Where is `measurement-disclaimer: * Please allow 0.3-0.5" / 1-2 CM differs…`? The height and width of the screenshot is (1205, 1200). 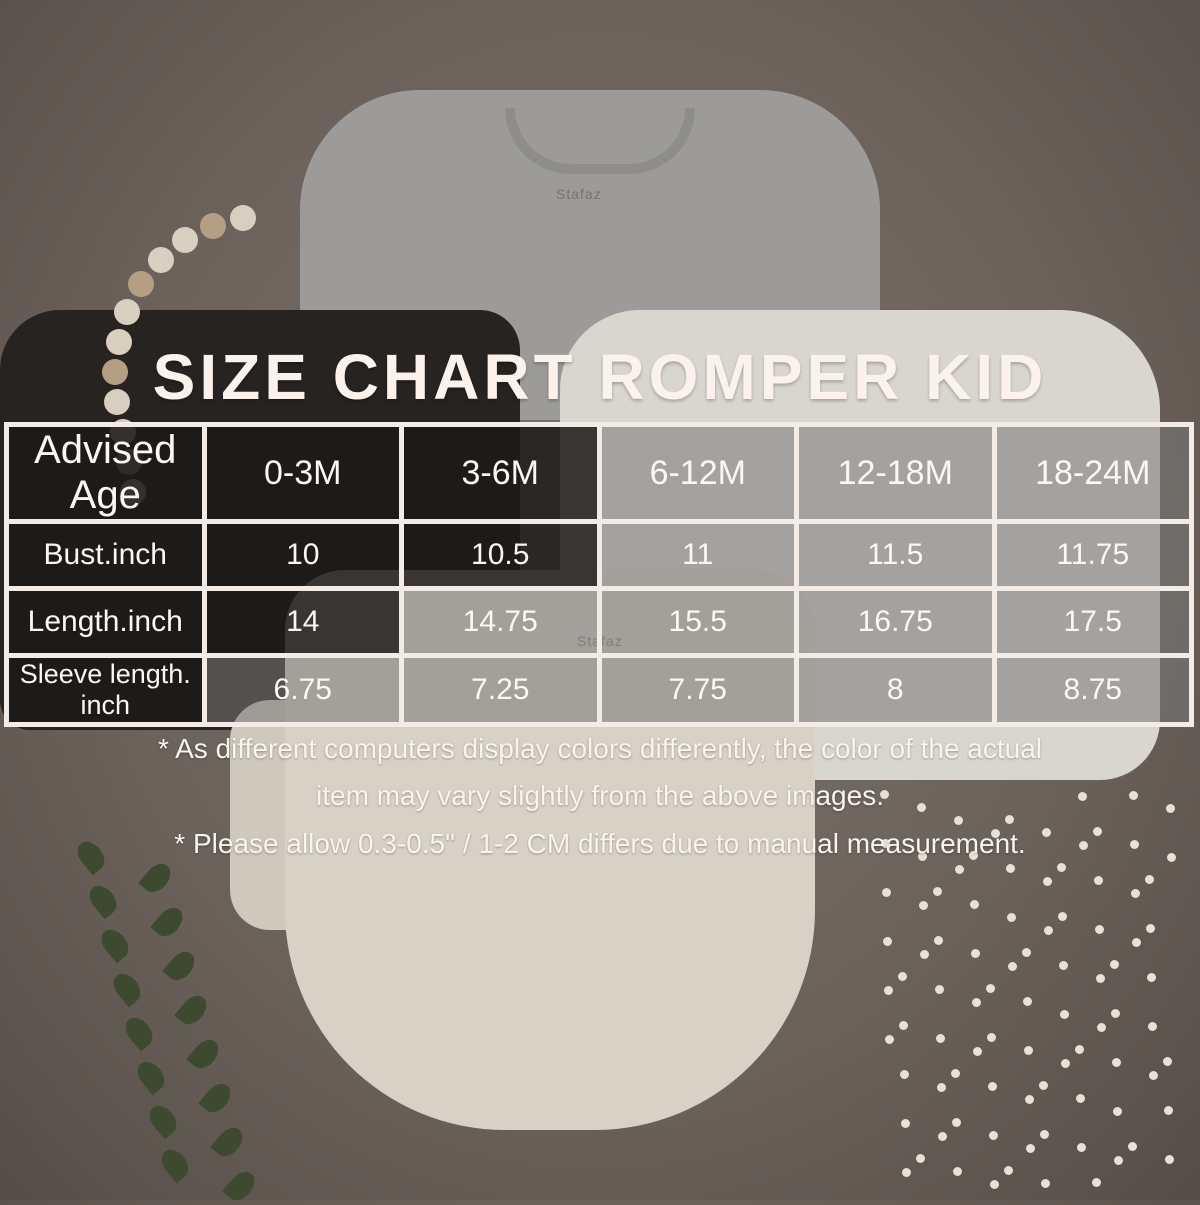 measurement-disclaimer: * Please allow 0.3-0.5" / 1-2 CM differs… is located at coordinates (600, 843).